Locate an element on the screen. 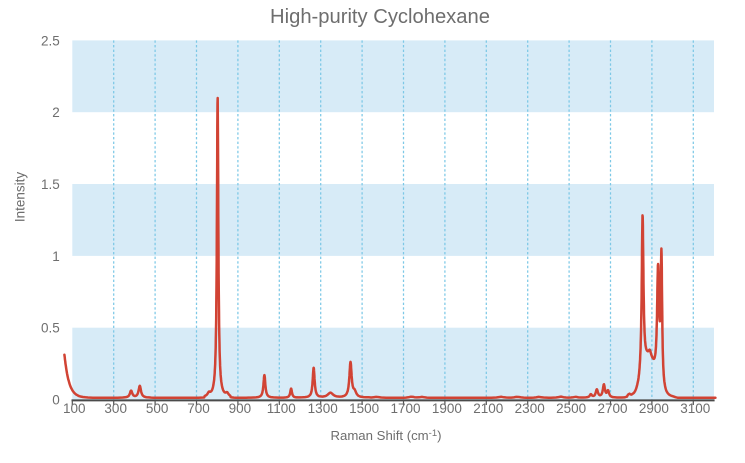 The width and height of the screenshot is (745, 463). svg-text: 100 is located at coordinates (74, 408).